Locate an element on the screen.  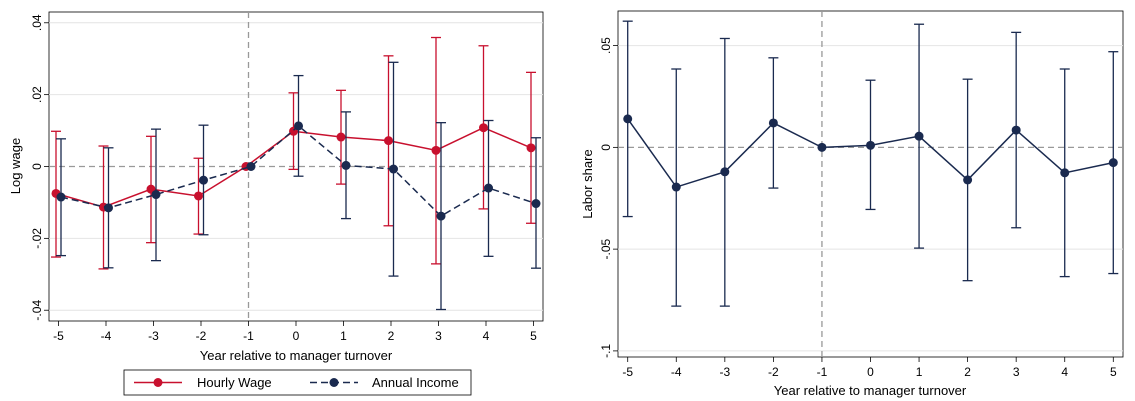
legend-hourly-wage-marker is located at coordinates (158, 382).